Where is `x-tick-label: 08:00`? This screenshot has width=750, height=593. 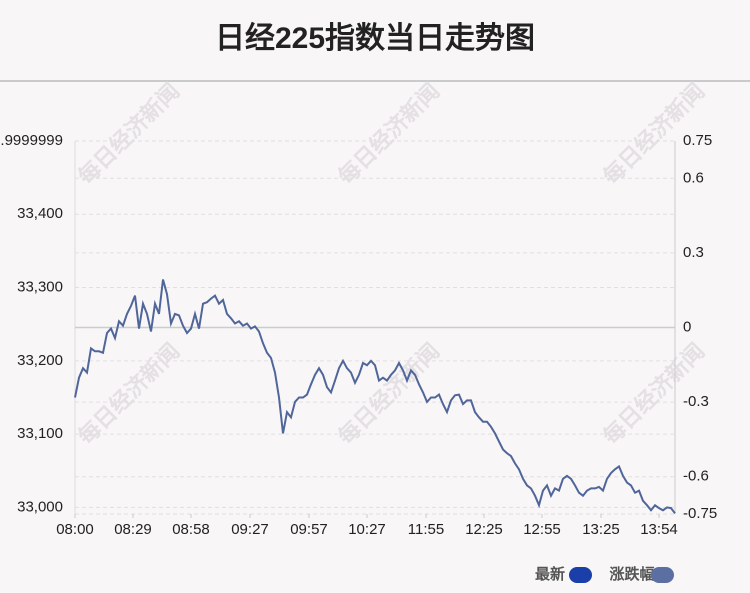 x-tick-label: 08:00 is located at coordinates (75, 529).